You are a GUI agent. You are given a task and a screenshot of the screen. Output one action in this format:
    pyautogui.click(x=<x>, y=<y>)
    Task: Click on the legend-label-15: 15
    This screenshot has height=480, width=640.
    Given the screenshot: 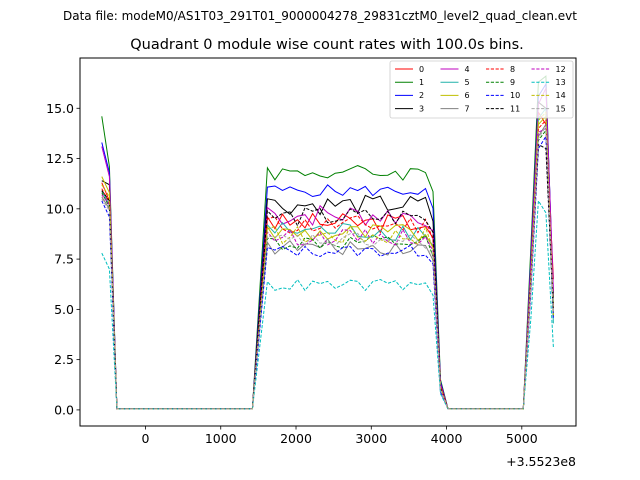 What is the action you would take?
    pyautogui.click(x=561, y=108)
    